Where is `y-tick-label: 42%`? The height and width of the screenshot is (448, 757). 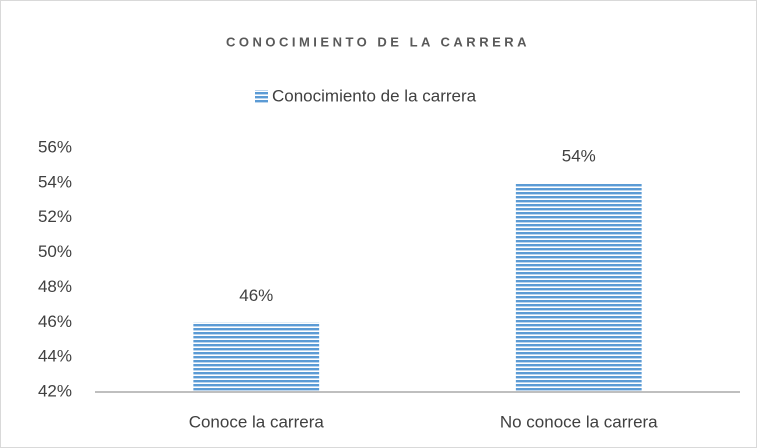 y-tick-label: 42% is located at coordinates (55, 390).